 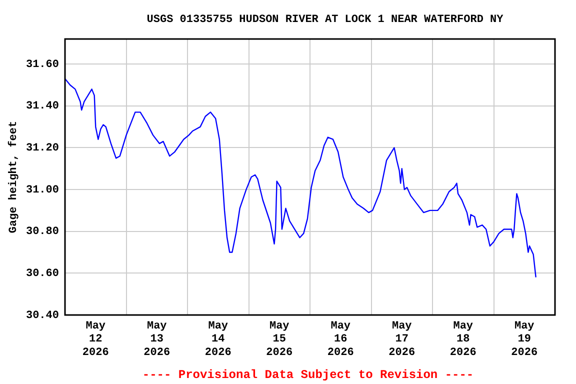 I want to click on x-tick-label: May 15 2026, so click(x=279, y=339).